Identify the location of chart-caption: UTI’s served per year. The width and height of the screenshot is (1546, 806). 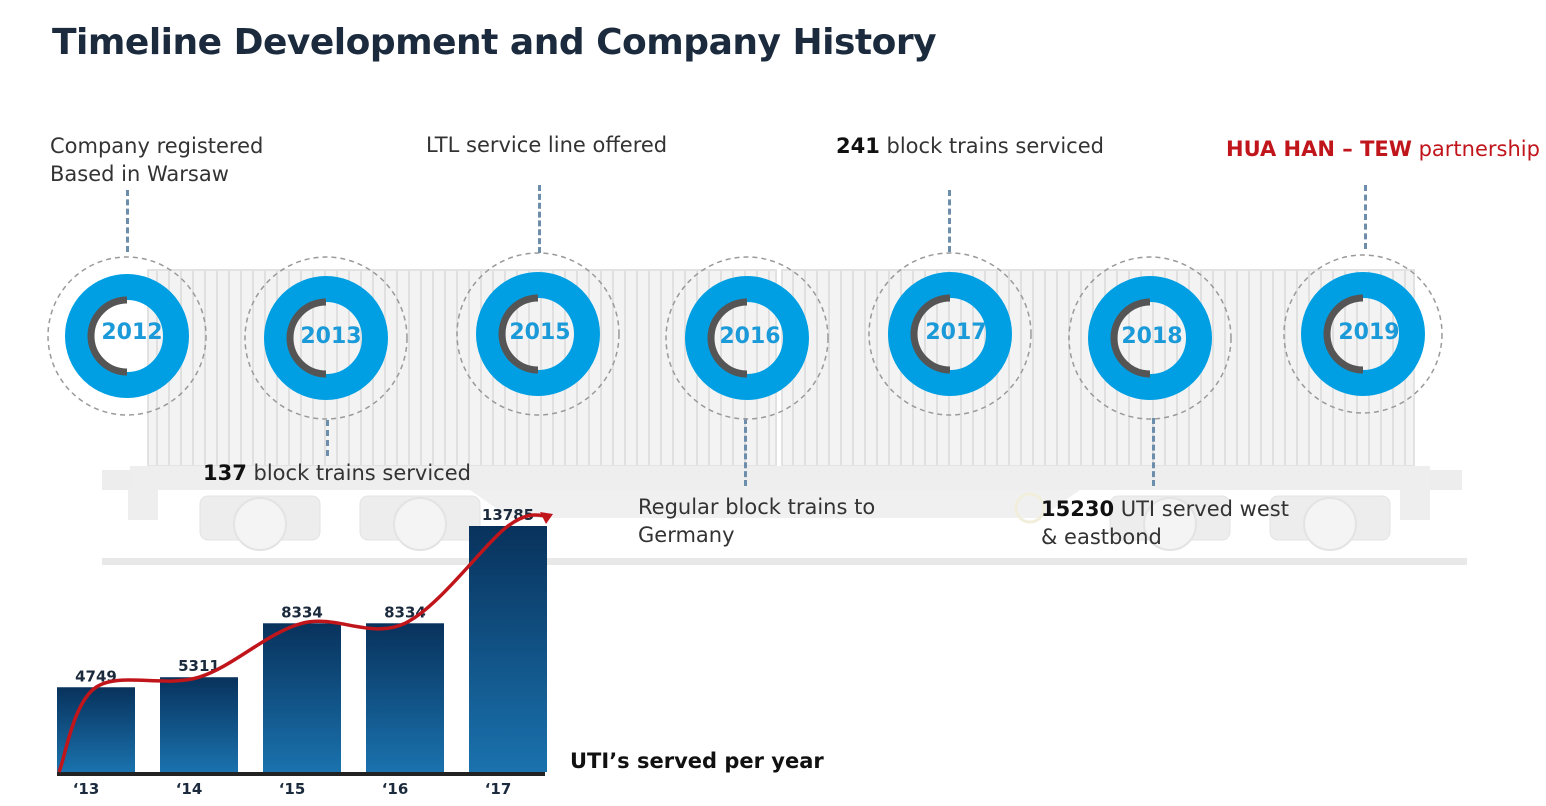
(697, 761).